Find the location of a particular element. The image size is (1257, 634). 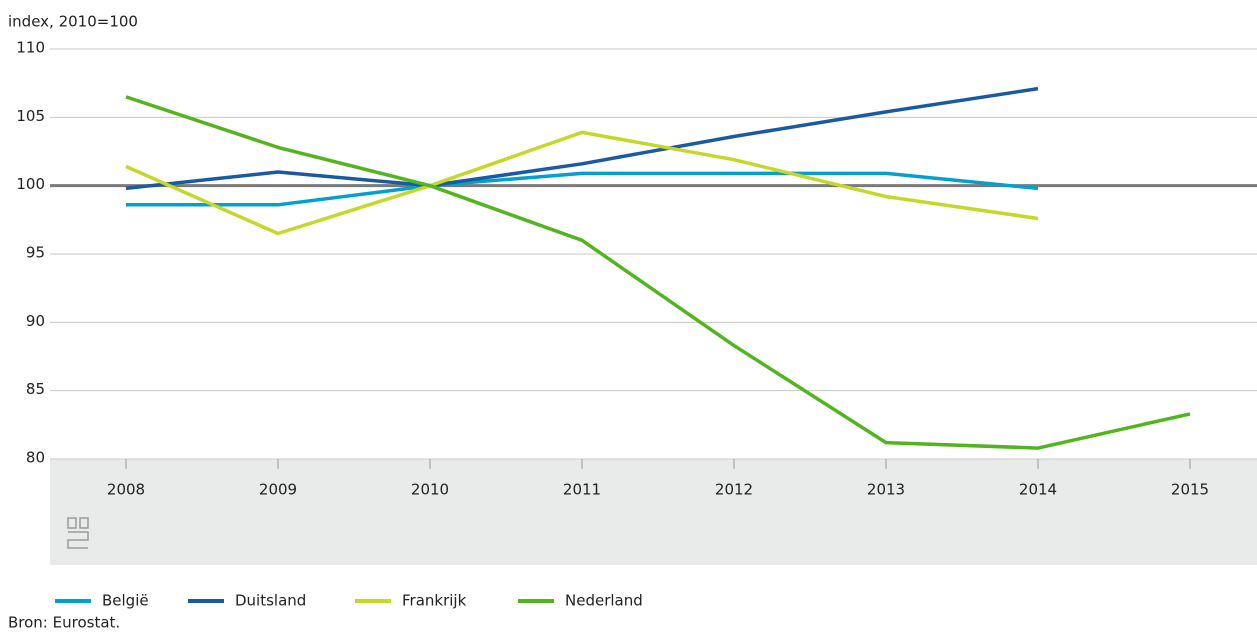

y-tick-label: 110 is located at coordinates (30, 48).